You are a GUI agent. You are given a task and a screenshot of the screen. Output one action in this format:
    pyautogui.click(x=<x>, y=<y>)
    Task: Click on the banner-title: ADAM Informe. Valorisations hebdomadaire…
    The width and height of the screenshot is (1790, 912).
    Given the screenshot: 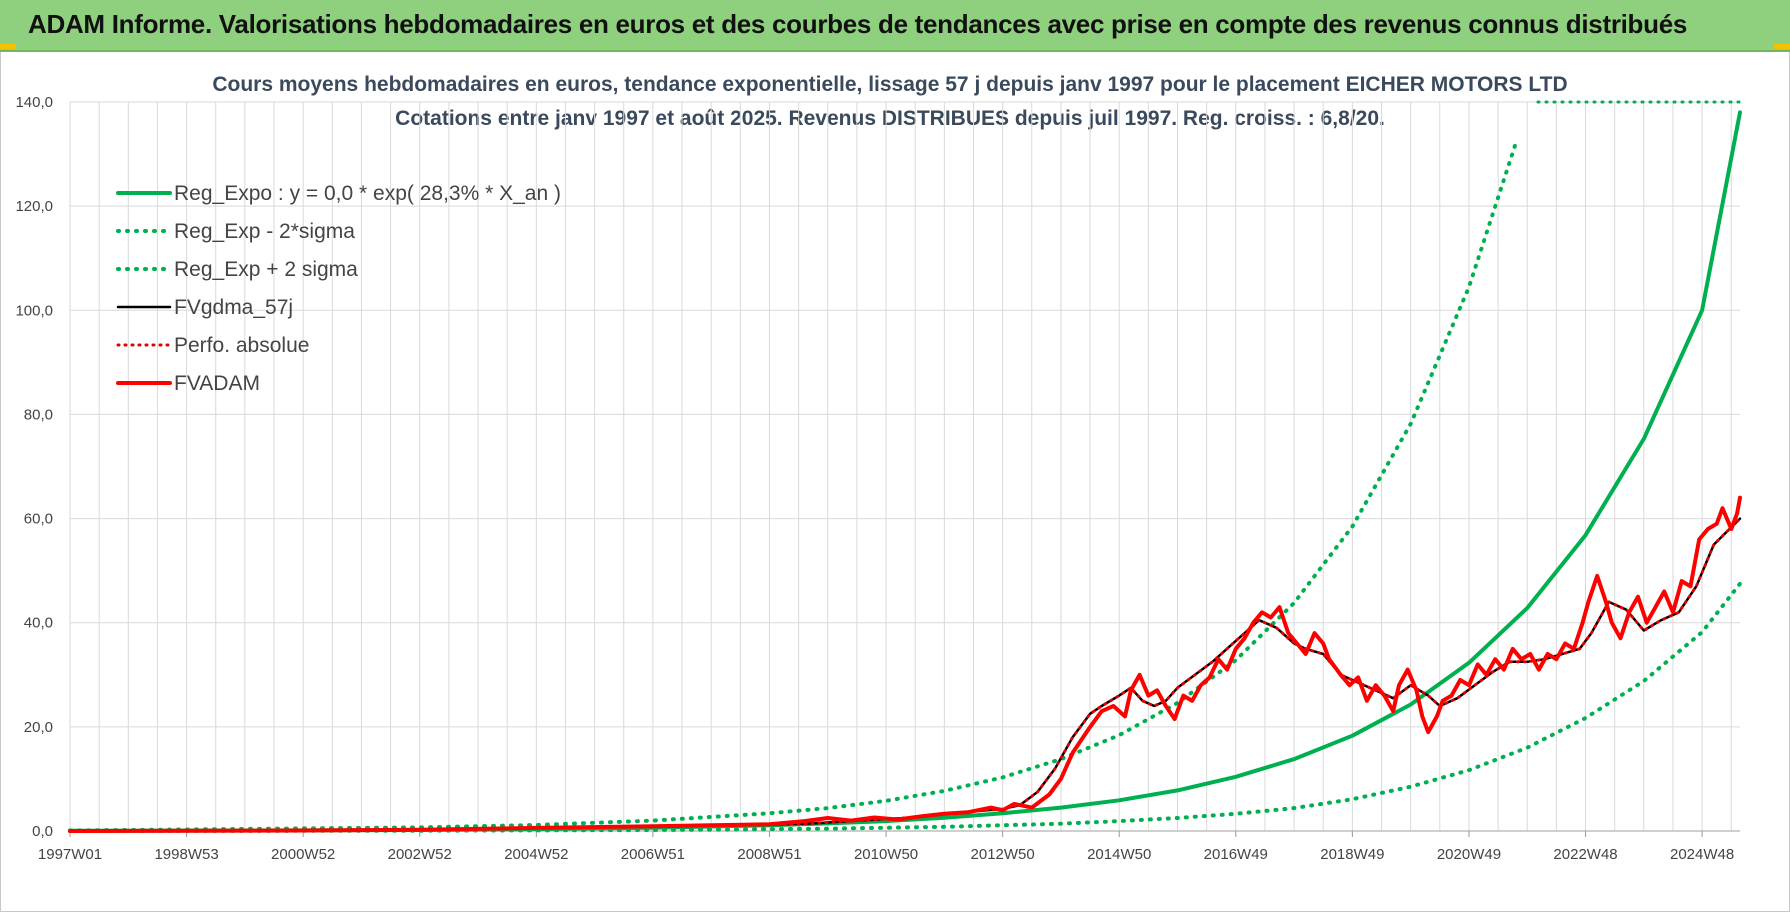 What is the action you would take?
    pyautogui.click(x=858, y=24)
    